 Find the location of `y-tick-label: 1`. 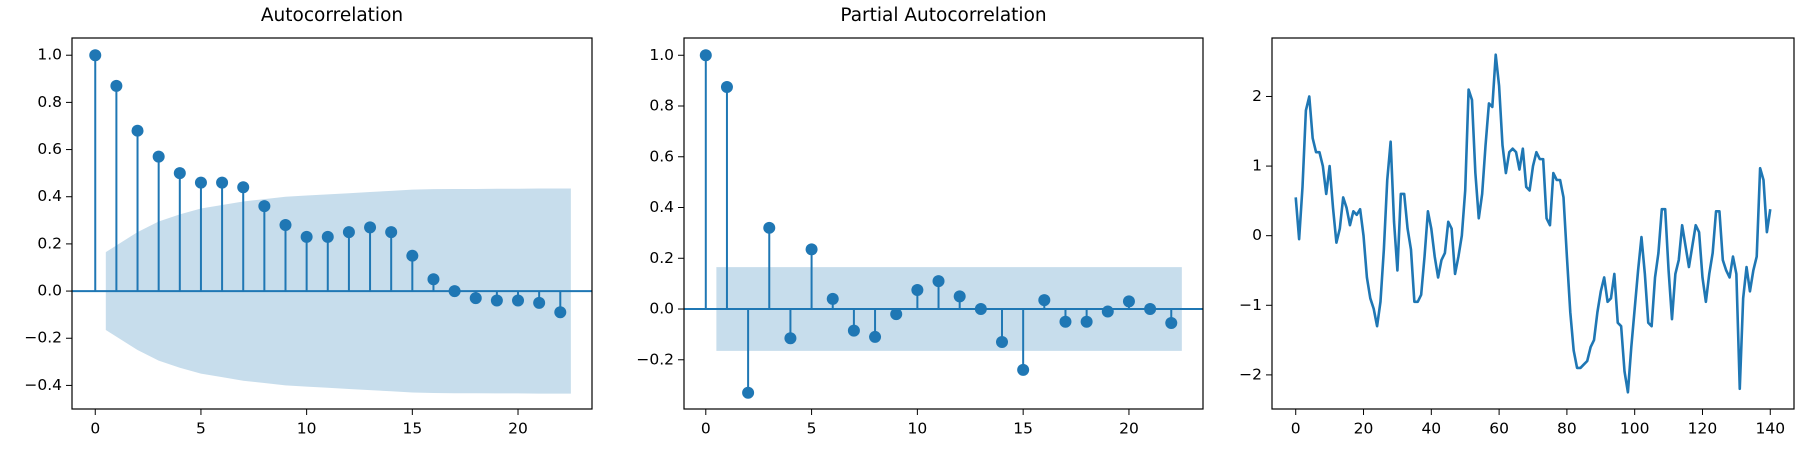

y-tick-label: 1 is located at coordinates (1257, 166).